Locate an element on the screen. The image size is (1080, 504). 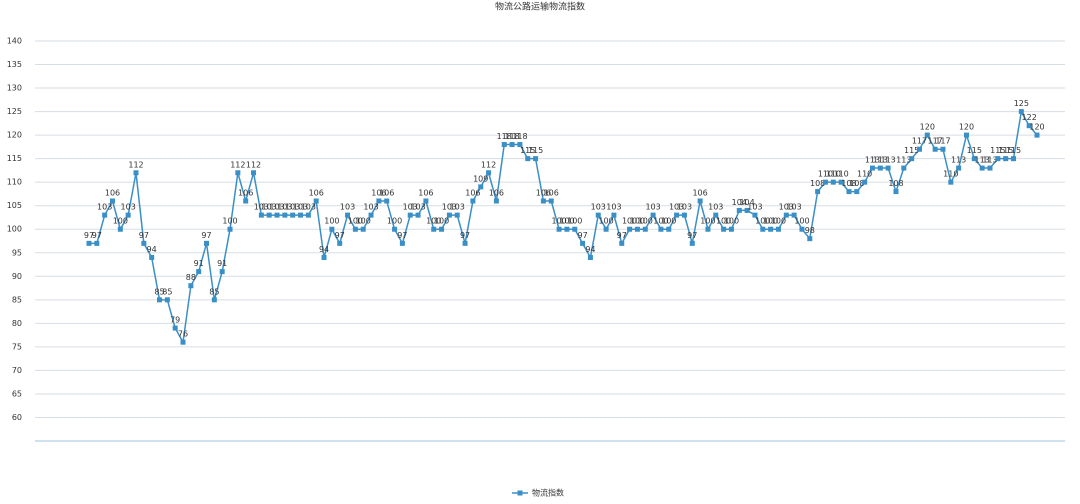
data-label: 112 is located at coordinates (237, 164).